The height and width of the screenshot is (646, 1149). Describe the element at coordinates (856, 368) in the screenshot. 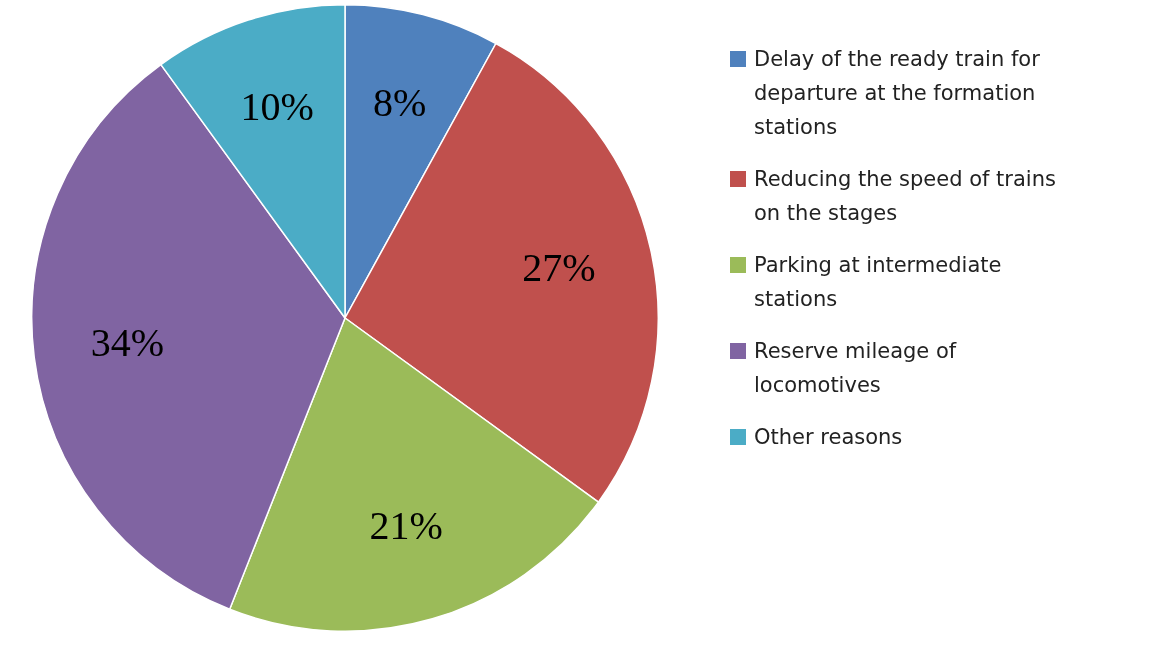

I see `legend-label: Reserve mileage of locomotives` at that location.